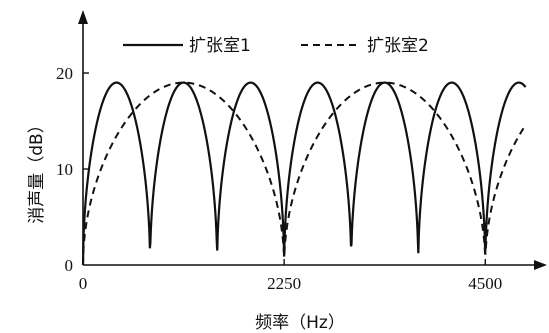 The image size is (549, 333). Describe the element at coordinates (69, 265) in the screenshot. I see `y-tick-label: 0` at that location.